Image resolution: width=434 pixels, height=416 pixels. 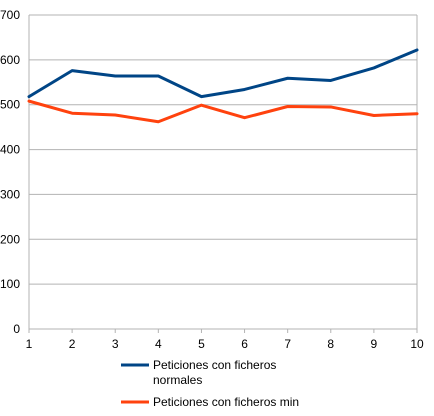 I want to click on legend-label: normales, so click(x=177, y=380).